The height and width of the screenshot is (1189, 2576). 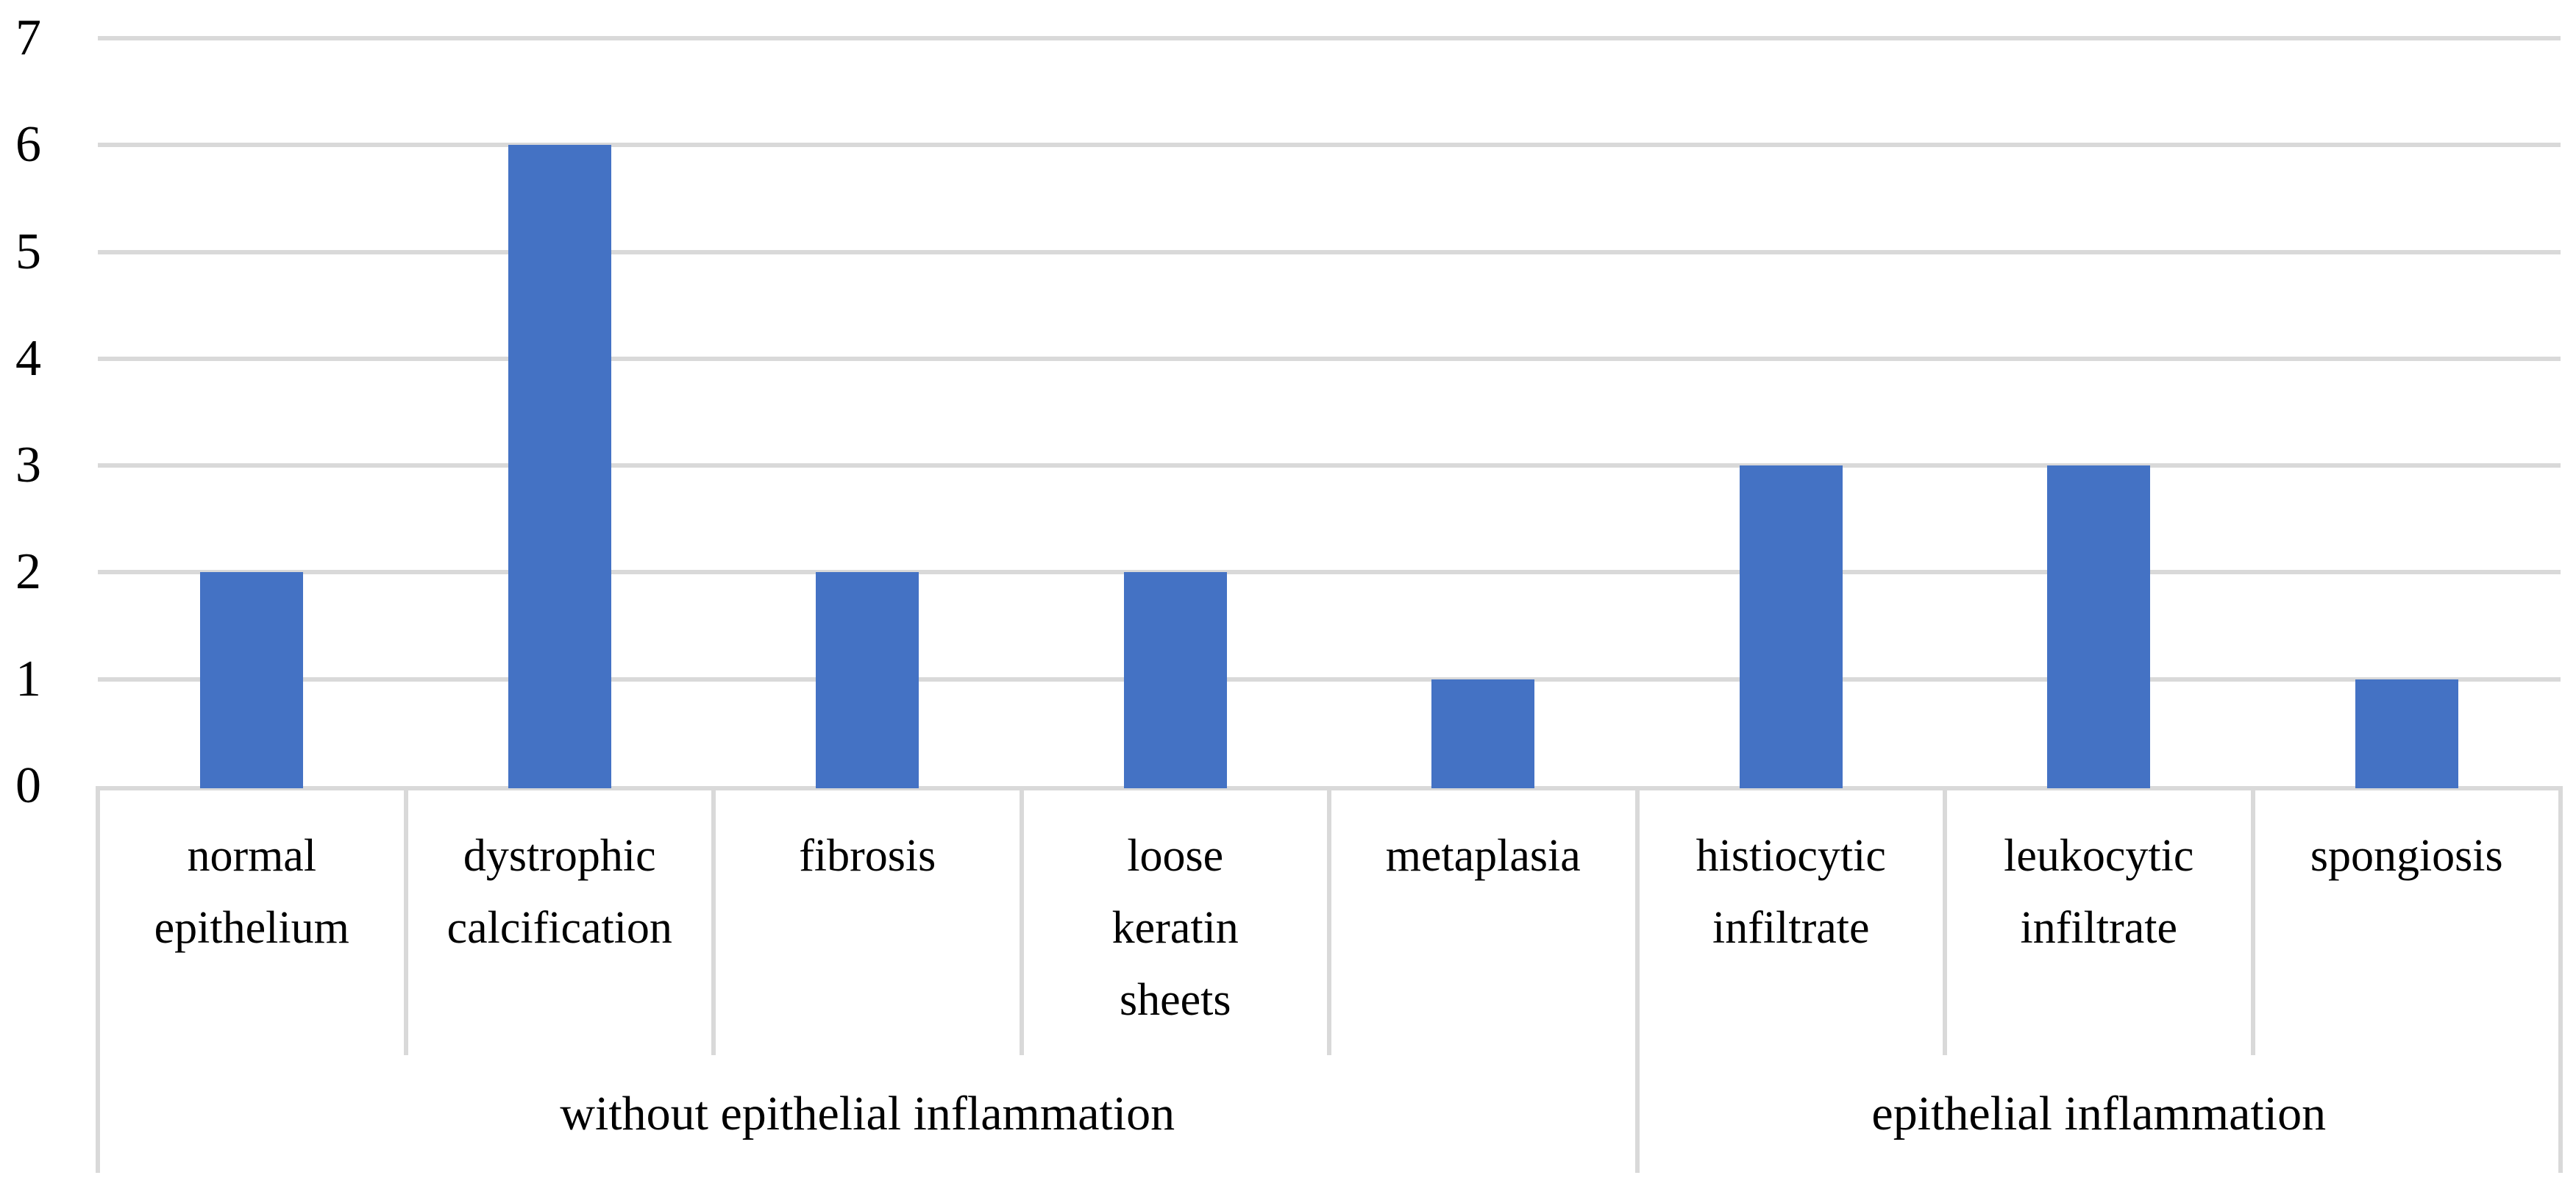 What do you see at coordinates (1791, 892) in the screenshot?
I see `category-label-histiocytic-infiltrate: histiocytic infiltrate` at bounding box center [1791, 892].